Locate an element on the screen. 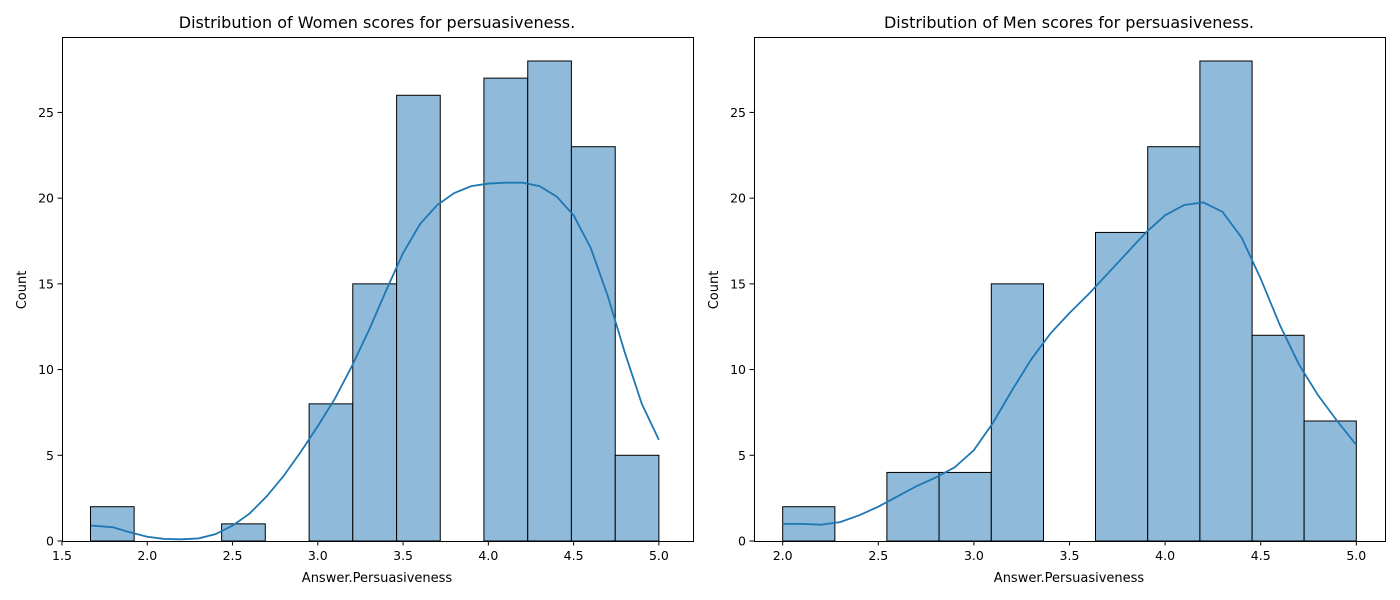 This screenshot has width=1400, height=600. women-y-tick-label: 5 is located at coordinates (50, 455).